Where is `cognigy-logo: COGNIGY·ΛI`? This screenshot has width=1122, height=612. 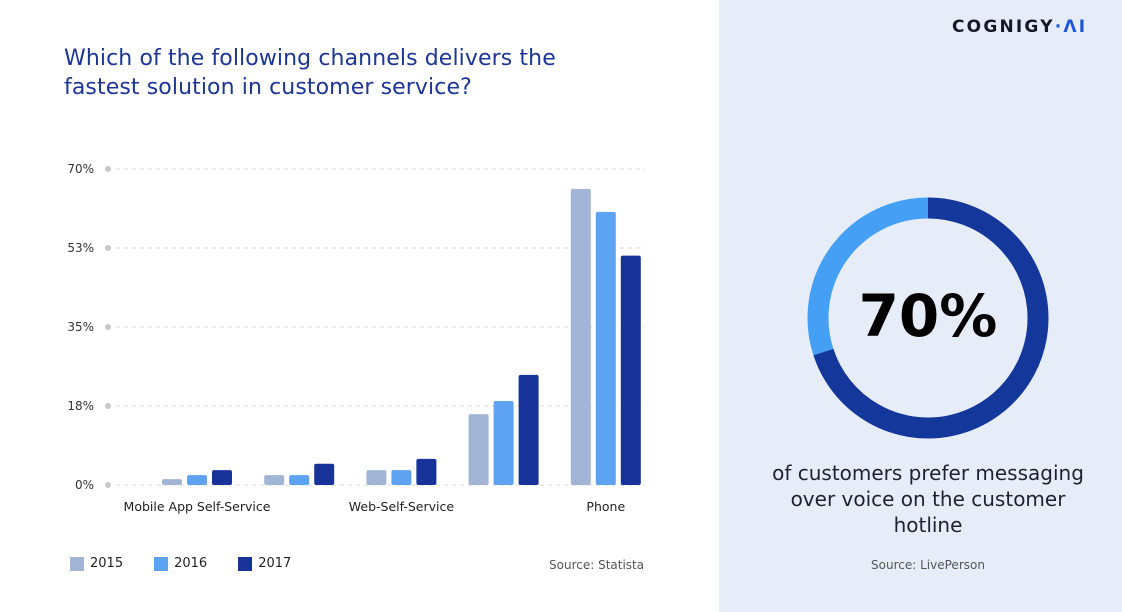
cognigy-logo: COGNIGY·ΛI is located at coordinates (1019, 27).